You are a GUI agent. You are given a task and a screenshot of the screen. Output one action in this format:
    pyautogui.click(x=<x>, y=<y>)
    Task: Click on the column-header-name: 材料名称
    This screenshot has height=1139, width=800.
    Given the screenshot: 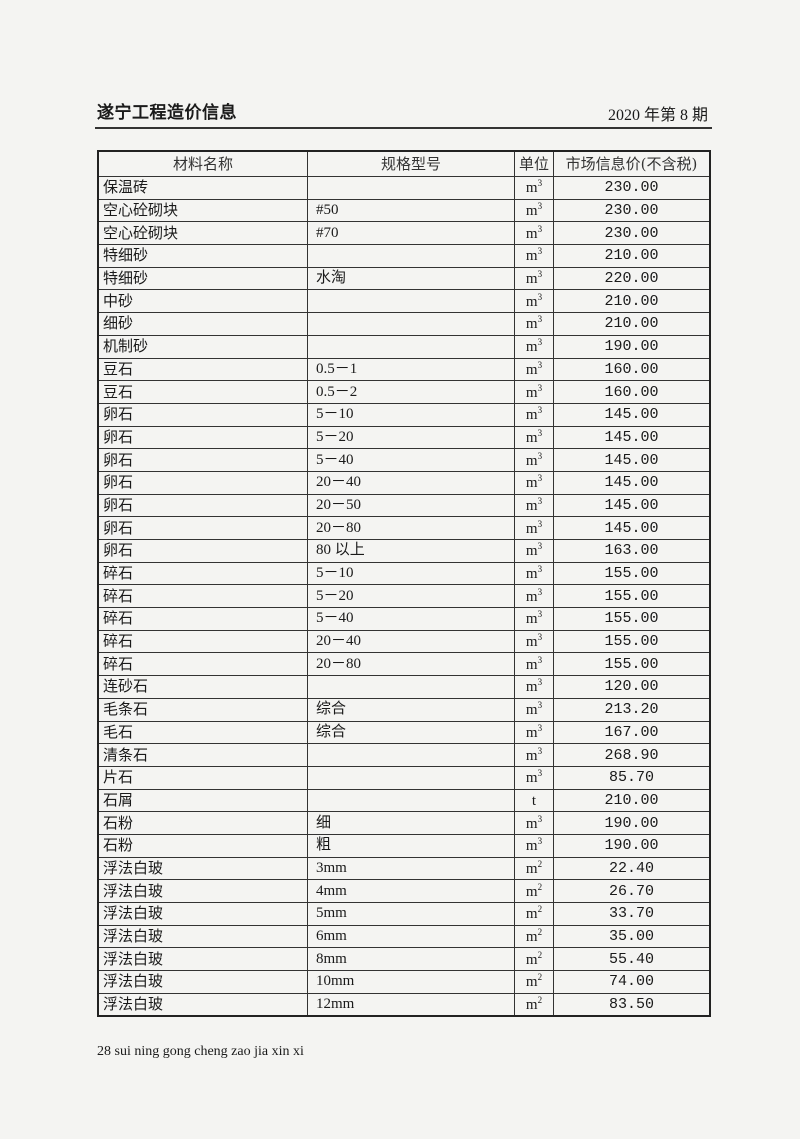 What is the action you would take?
    pyautogui.click(x=202, y=163)
    